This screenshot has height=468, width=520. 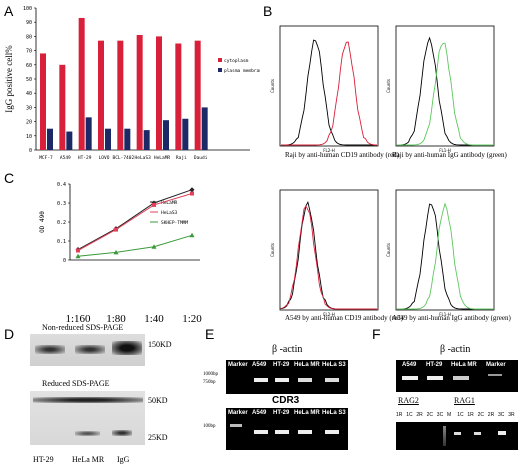 I want to click on panel-label-b: B, so click(x=268, y=11).